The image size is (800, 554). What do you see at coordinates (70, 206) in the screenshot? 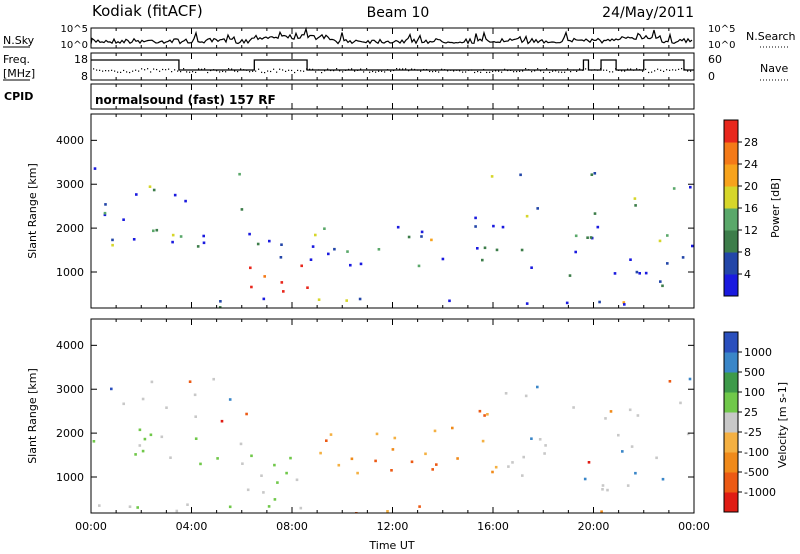
I see `power-yaxis: 1000 2000 3000 4000` at bounding box center [70, 206].